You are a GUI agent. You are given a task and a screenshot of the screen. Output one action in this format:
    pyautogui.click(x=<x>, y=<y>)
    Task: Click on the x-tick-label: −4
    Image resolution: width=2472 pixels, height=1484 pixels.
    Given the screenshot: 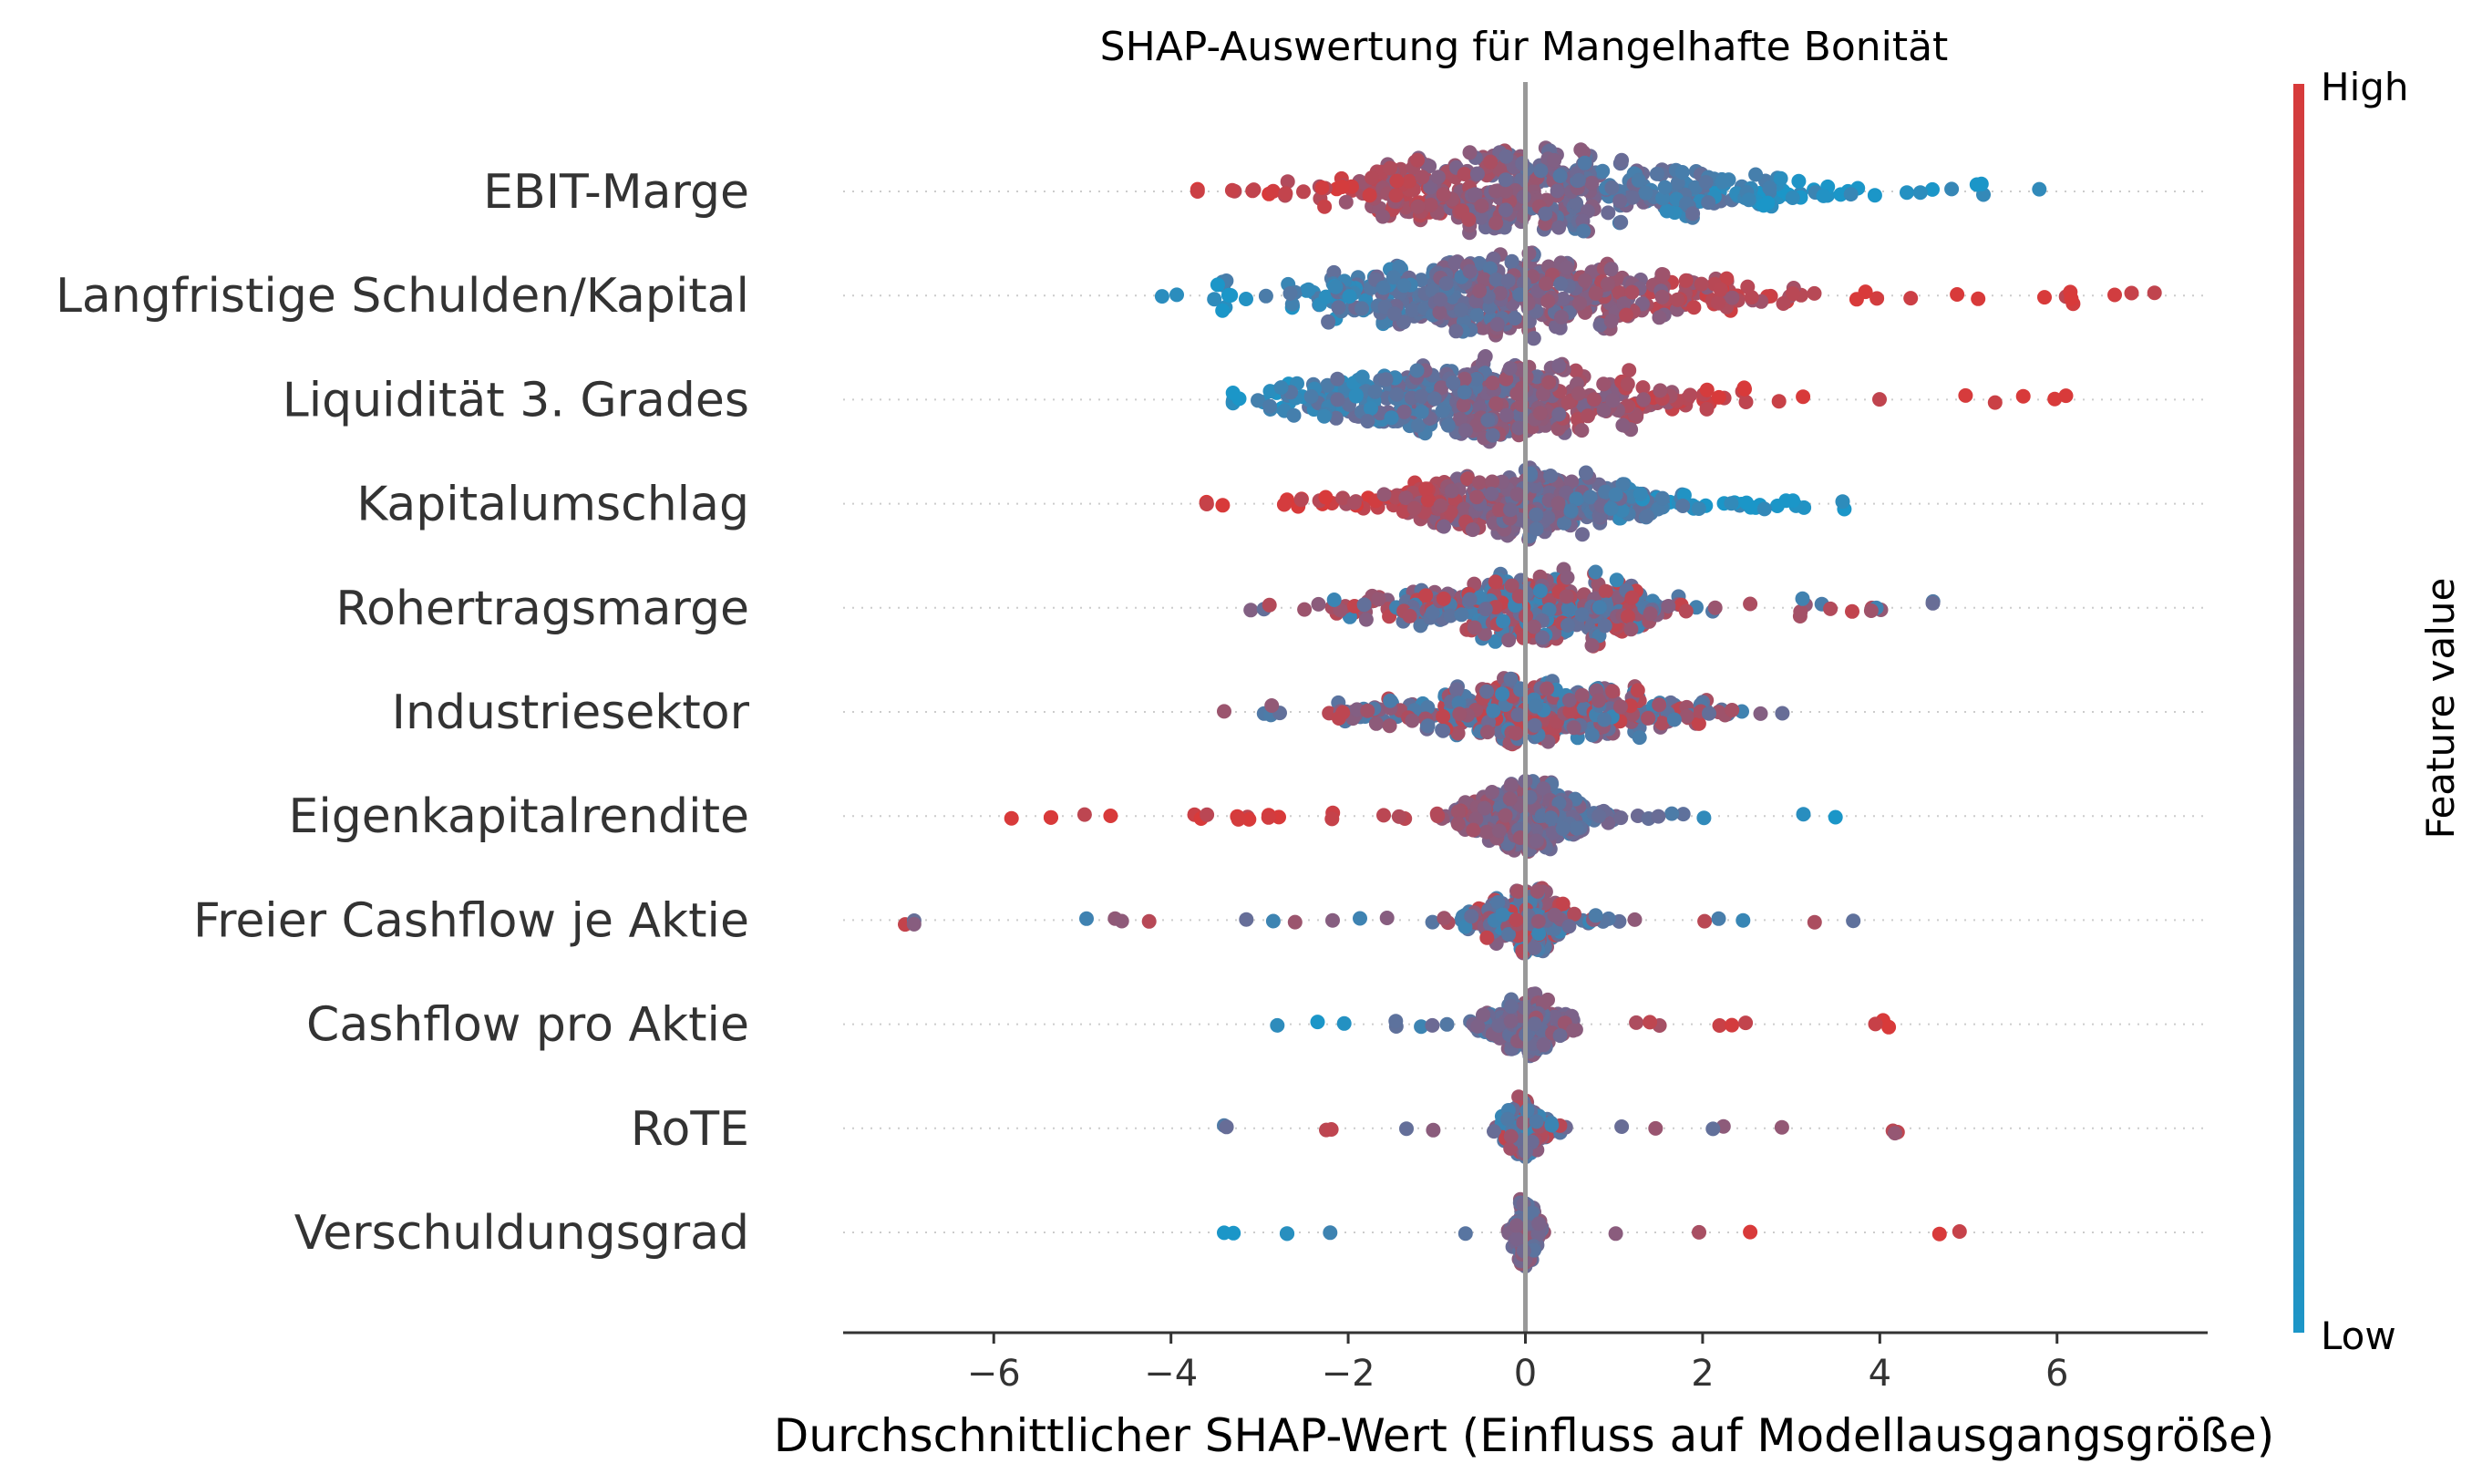 What is the action you would take?
    pyautogui.click(x=1171, y=1374)
    